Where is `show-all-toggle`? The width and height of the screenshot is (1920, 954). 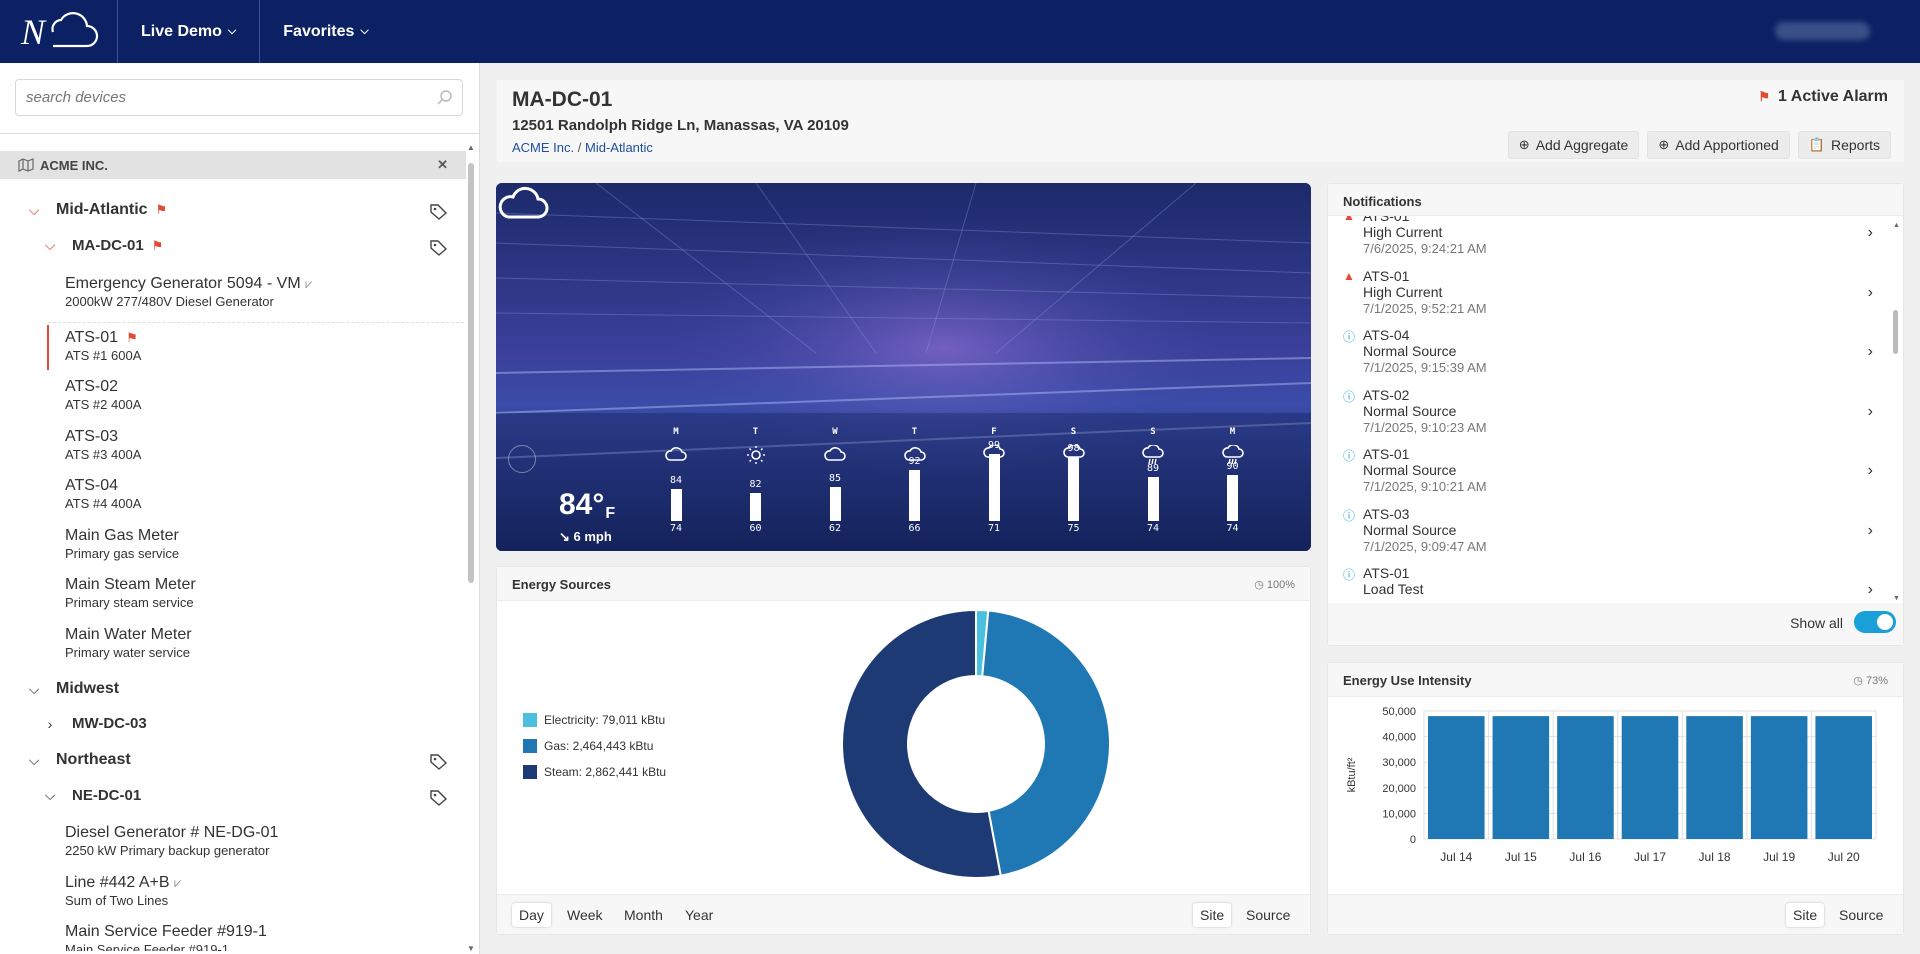
show-all-toggle is located at coordinates (1875, 622).